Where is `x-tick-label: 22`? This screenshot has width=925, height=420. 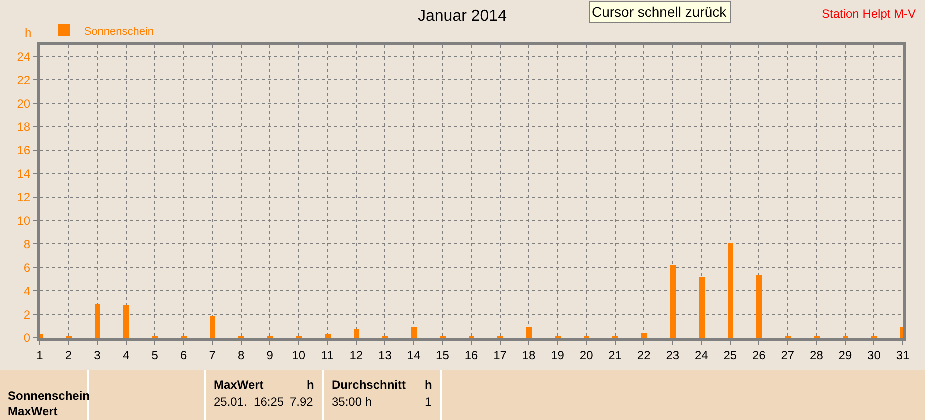 x-tick-label: 22 is located at coordinates (644, 355).